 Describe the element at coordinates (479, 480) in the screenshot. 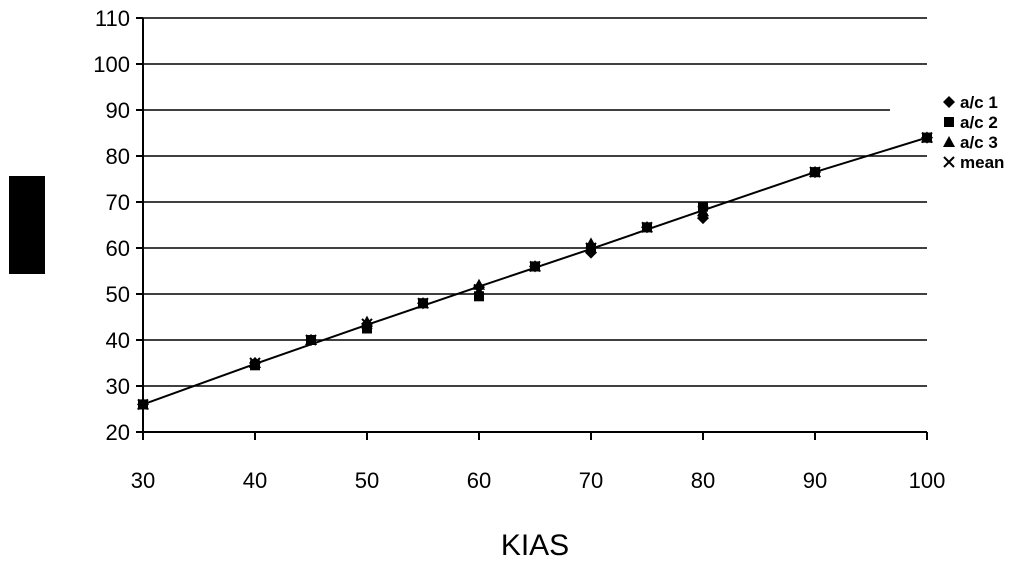

I see `x-tick-label: 60` at that location.